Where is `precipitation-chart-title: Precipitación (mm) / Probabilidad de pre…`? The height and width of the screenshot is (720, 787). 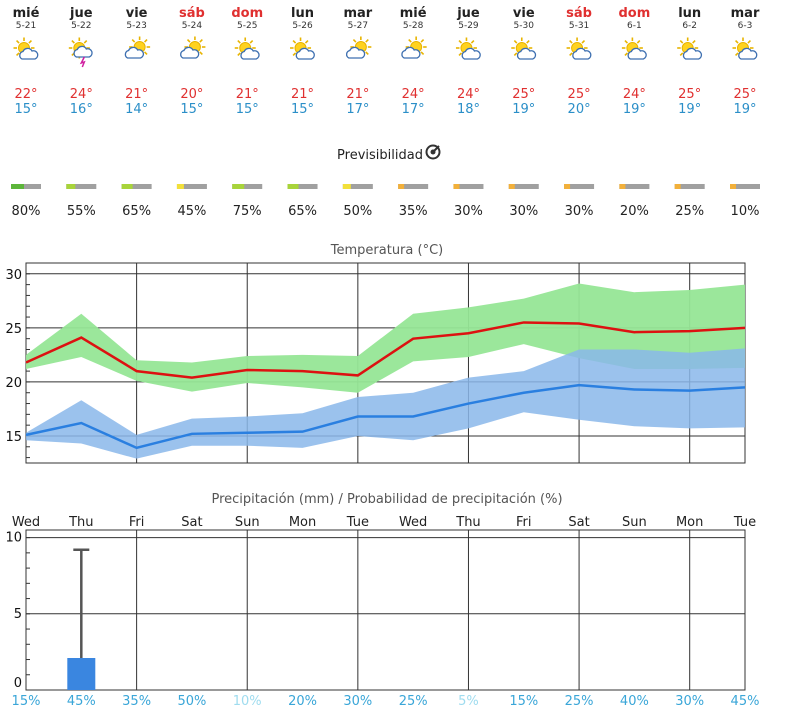
precipitation-chart-title: Precipitación (mm) / Probabilidad de pre… is located at coordinates (386, 499).